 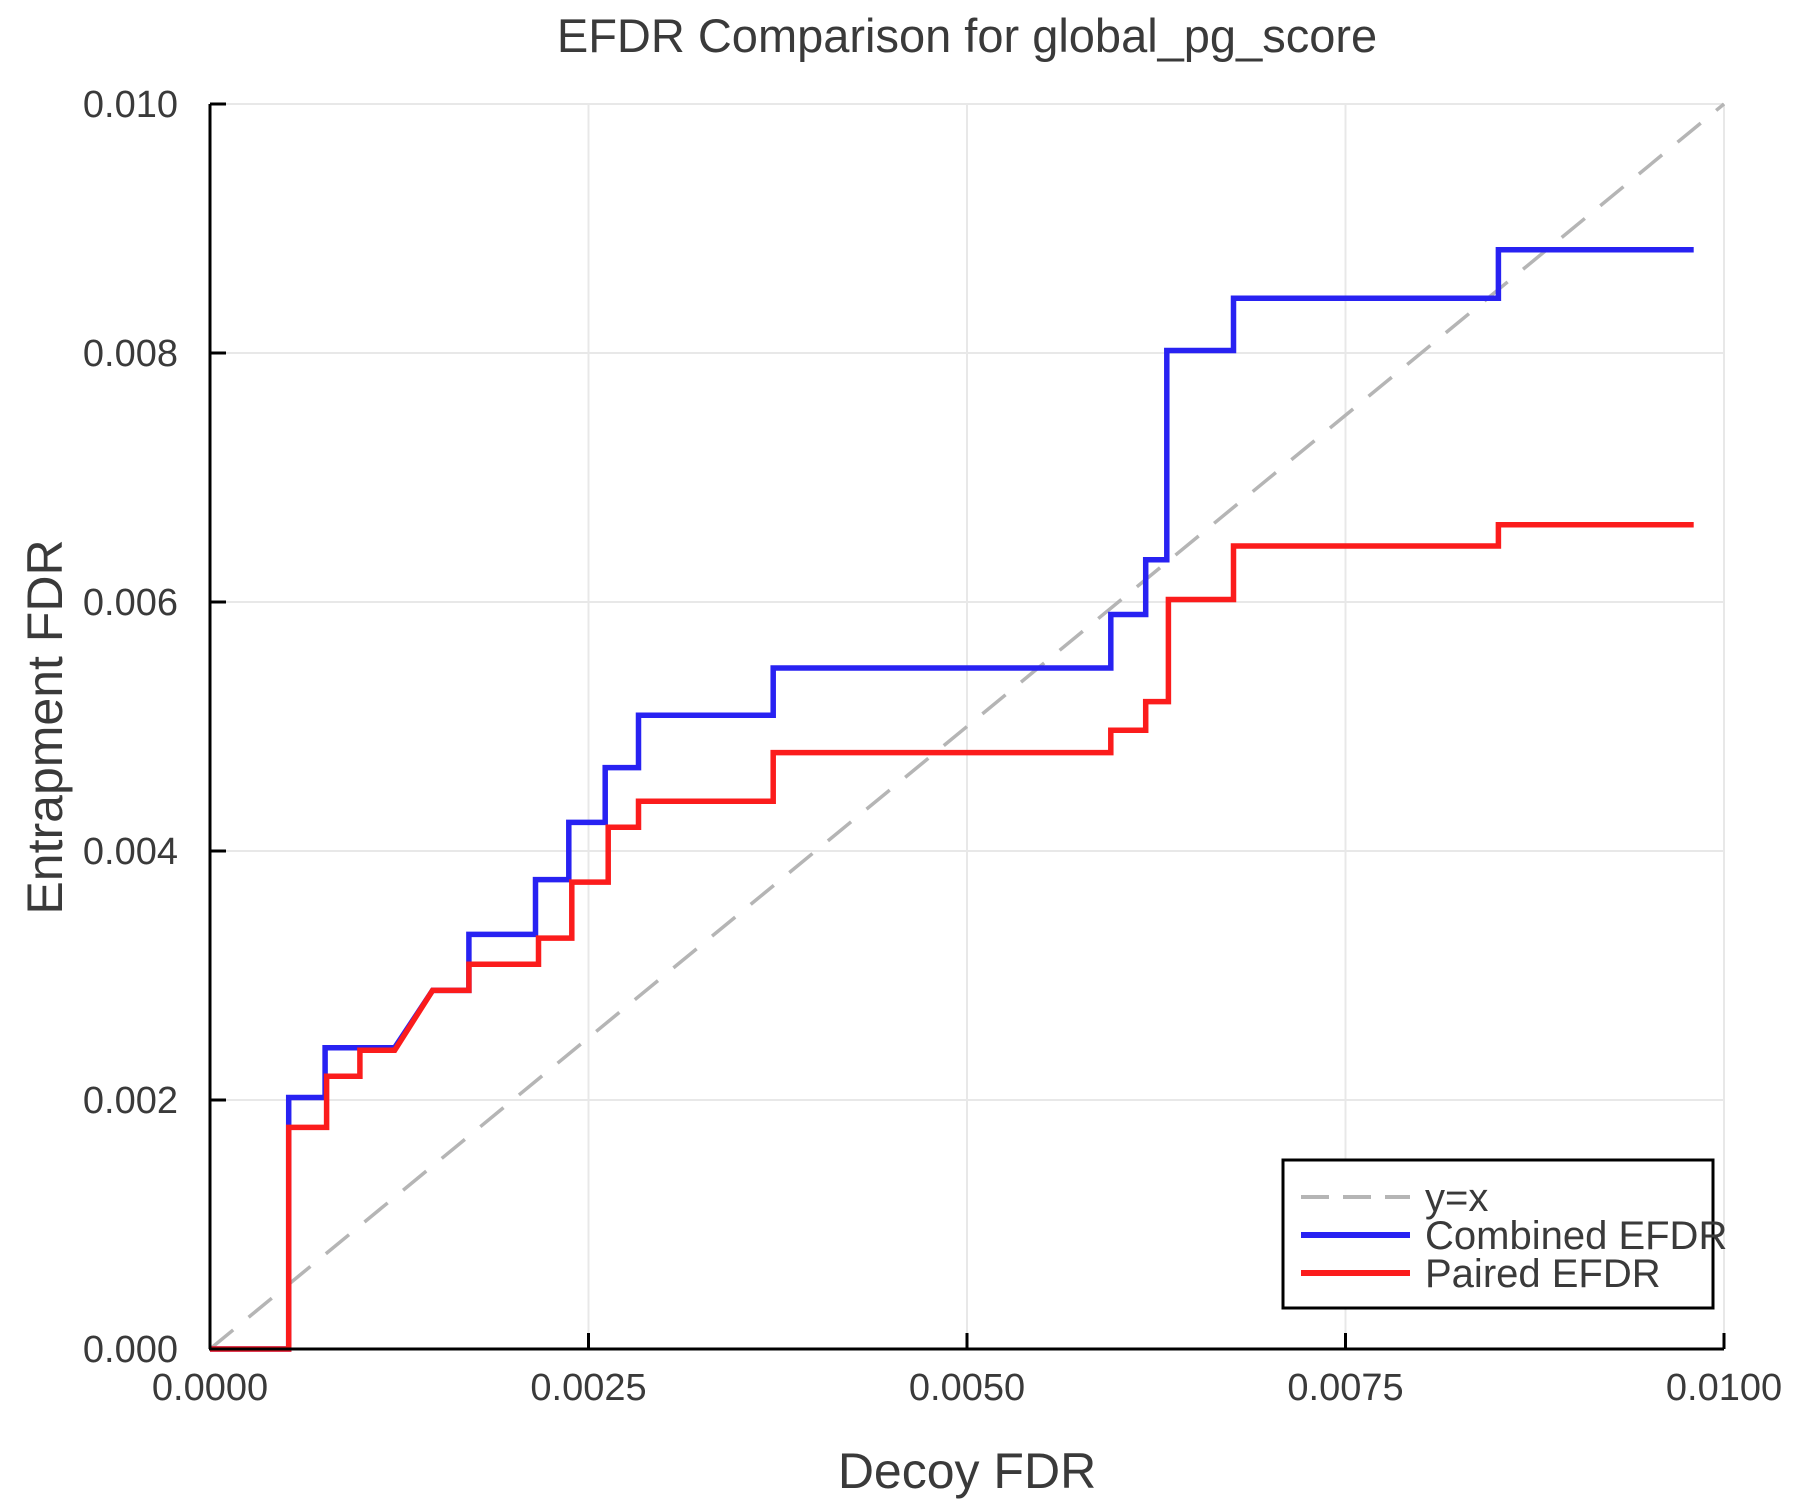 I want to click on x-axis-label: Decoy FDR, so click(x=967, y=1471).